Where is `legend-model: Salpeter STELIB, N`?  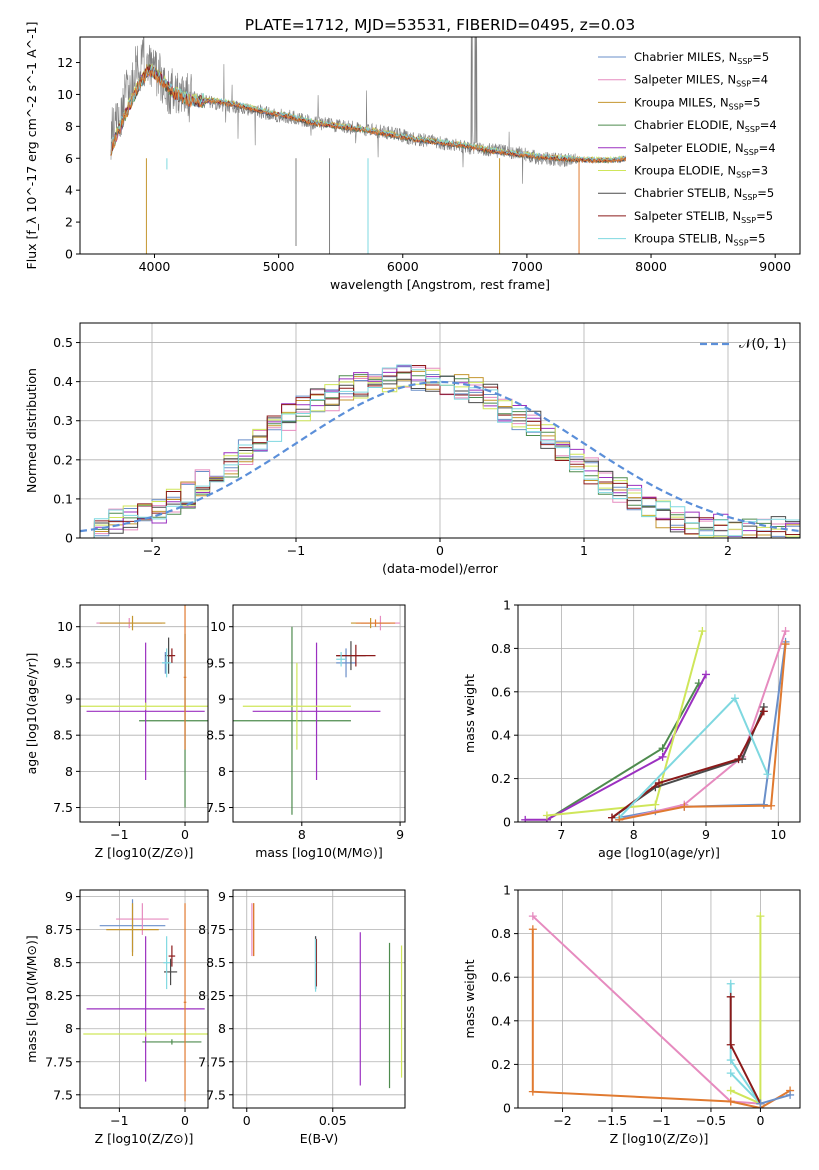
legend-model: Salpeter STELIB, N is located at coordinates (687, 216).